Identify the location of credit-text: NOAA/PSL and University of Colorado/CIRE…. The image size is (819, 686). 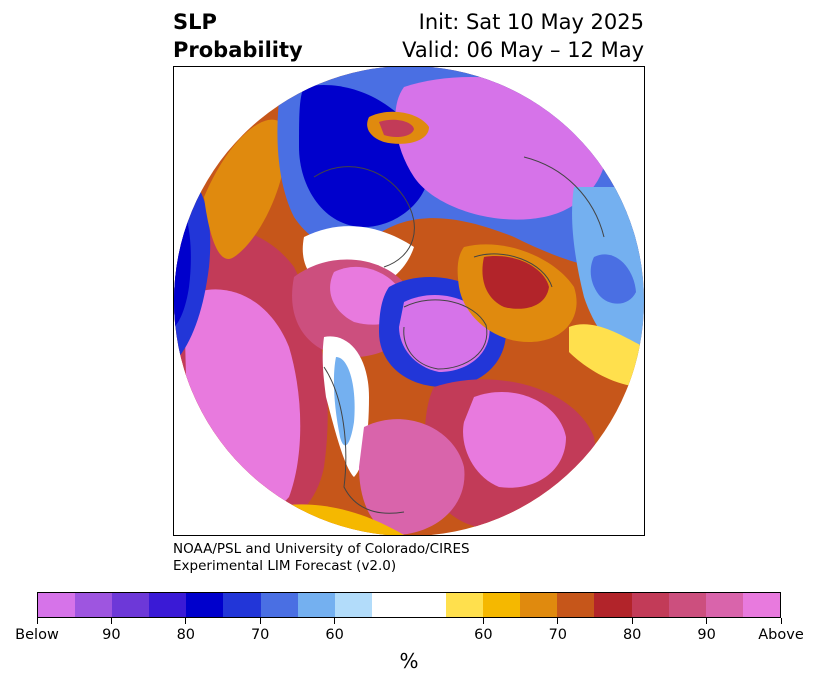
(321, 558).